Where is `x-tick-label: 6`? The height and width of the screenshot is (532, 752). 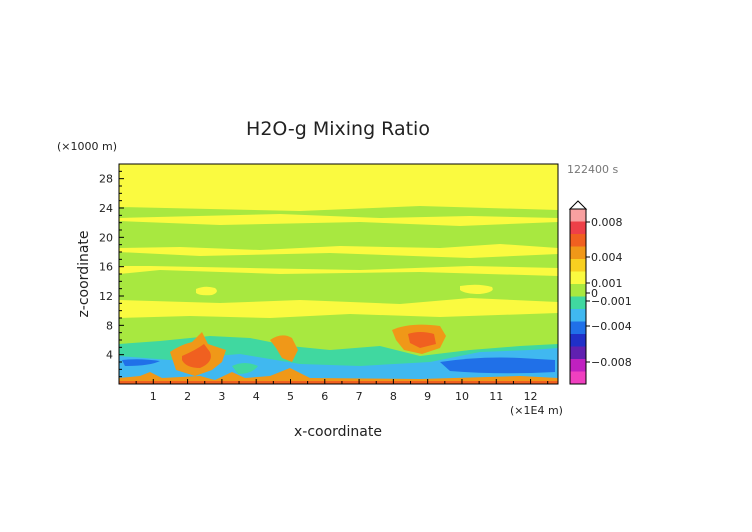
x-tick-label: 6 is located at coordinates (324, 396).